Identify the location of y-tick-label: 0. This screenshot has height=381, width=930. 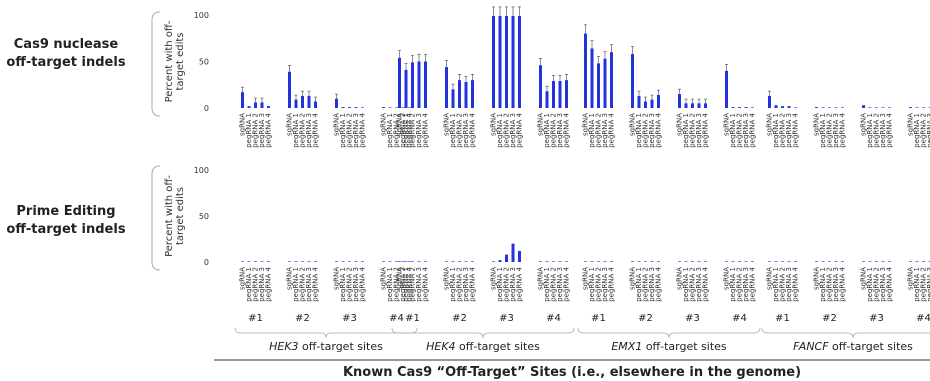
(206, 262).